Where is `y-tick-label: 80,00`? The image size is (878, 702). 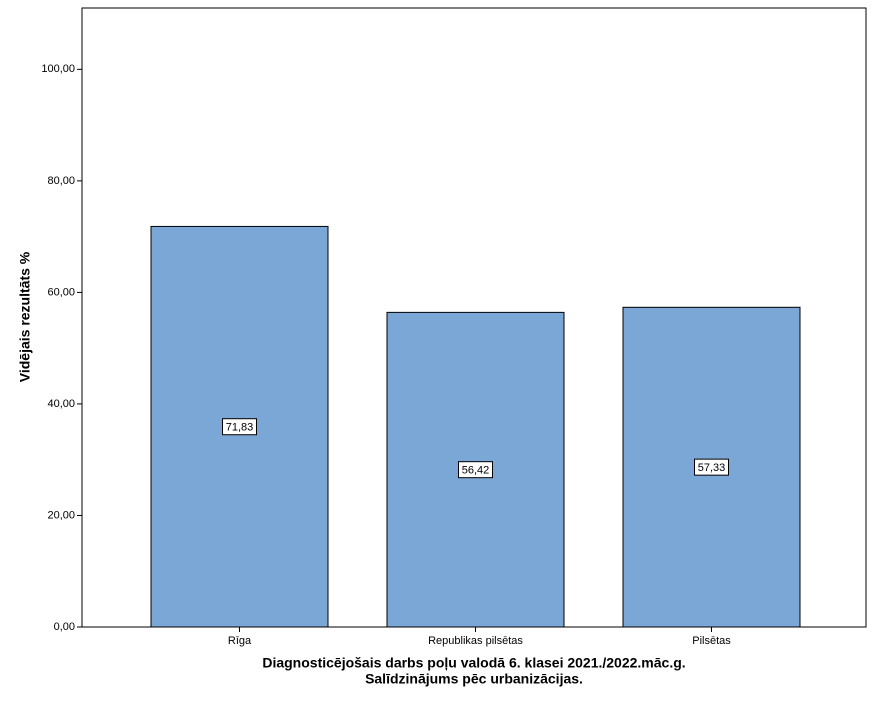 y-tick-label: 80,00 is located at coordinates (61, 181).